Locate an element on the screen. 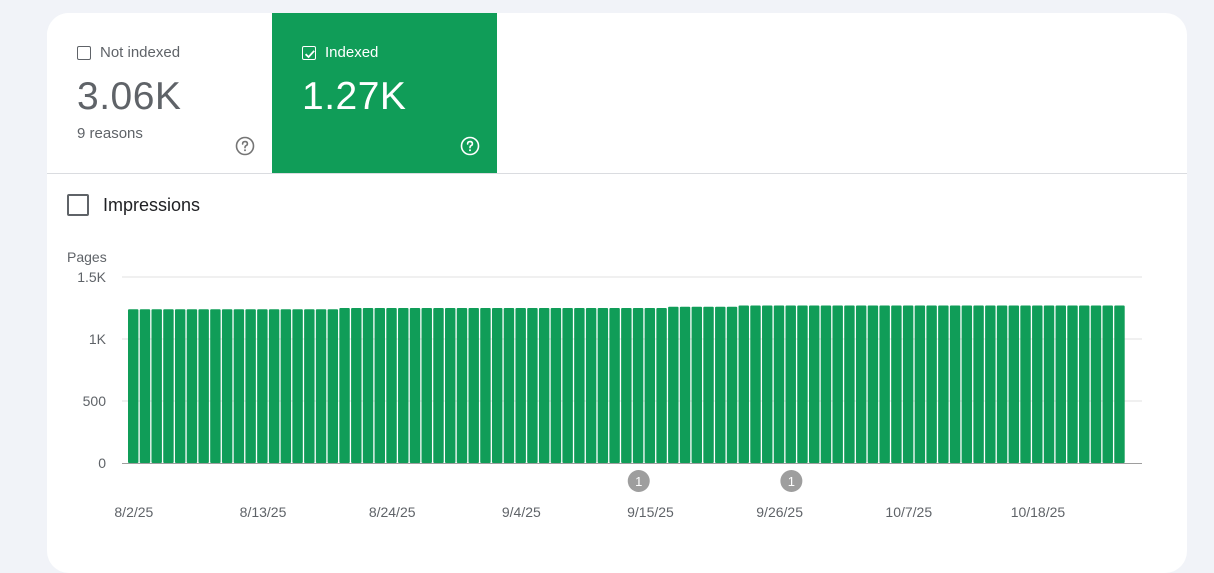 This screenshot has height=573, width=1214. tile-indexed: Indexed 1.27K is located at coordinates (384, 93).